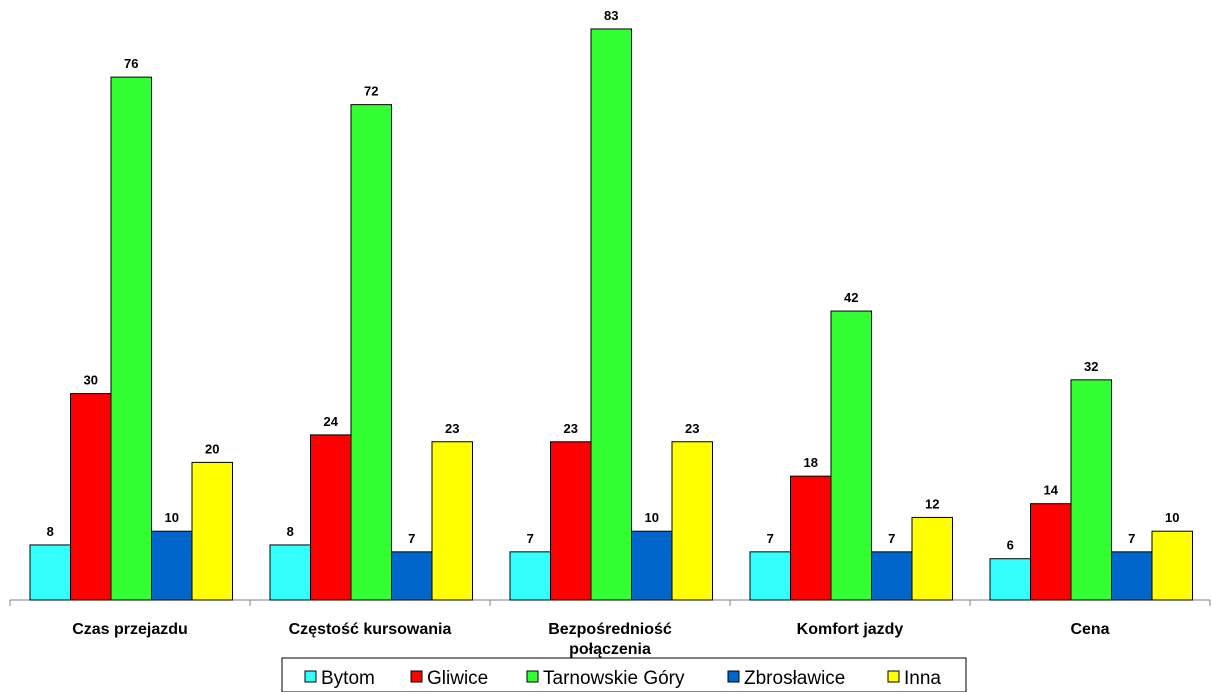  What do you see at coordinates (1089, 629) in the screenshot?
I see `category-label: Cena` at bounding box center [1089, 629].